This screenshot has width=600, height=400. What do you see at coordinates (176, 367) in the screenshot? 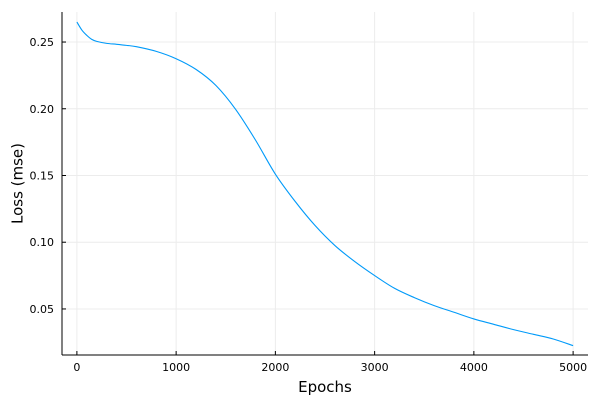
I see `x-tick-label: 1000` at bounding box center [176, 367].